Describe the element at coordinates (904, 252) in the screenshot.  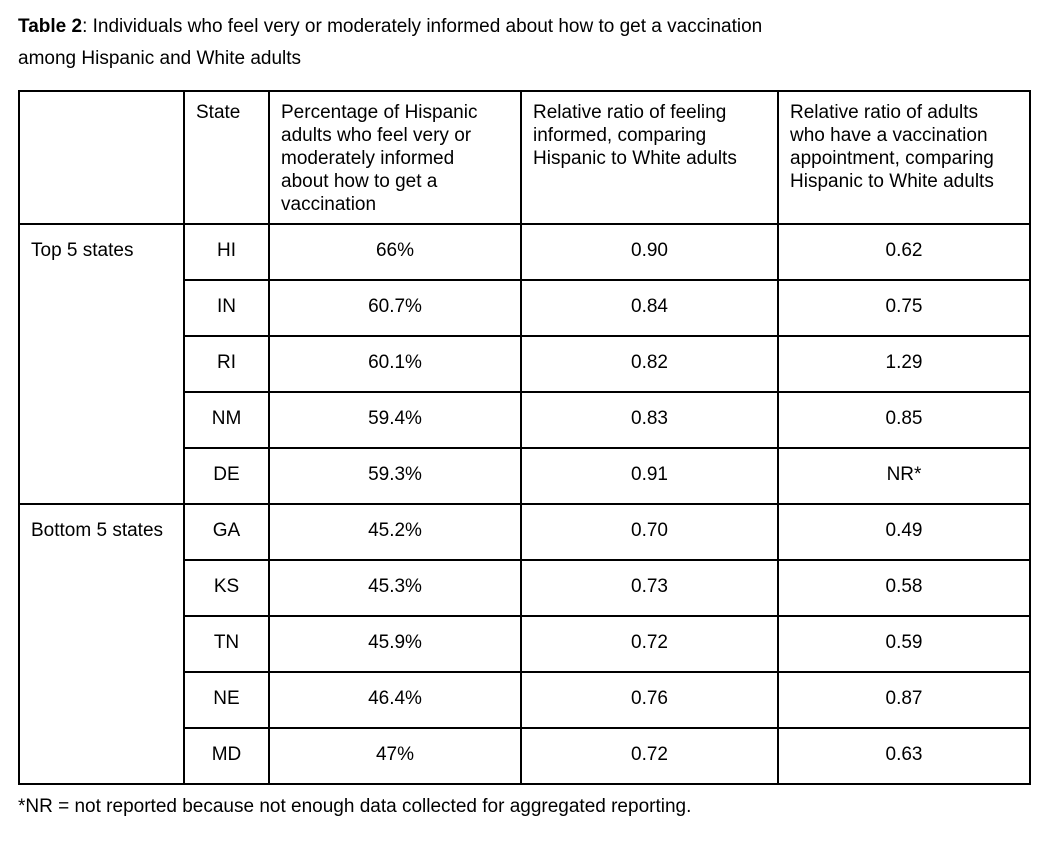
I see `ratio-appointment-cell: 0.62` at that location.